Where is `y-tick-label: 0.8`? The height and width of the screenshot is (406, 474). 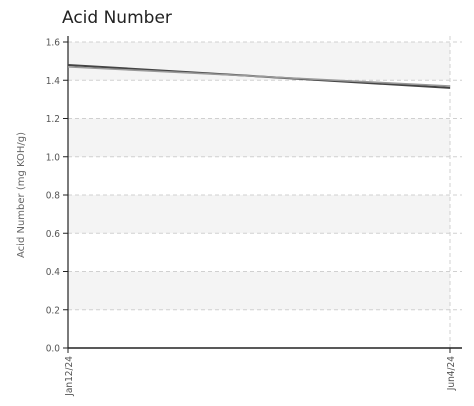
y-tick-label: 0.8 is located at coordinates (53, 196).